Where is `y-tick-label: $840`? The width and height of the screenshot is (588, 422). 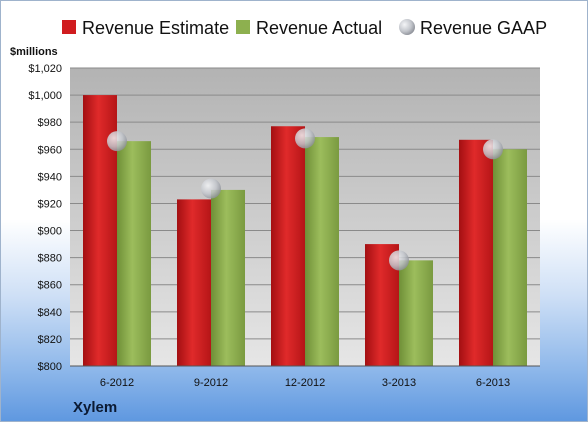
y-tick-label: $840 is located at coordinates (50, 313).